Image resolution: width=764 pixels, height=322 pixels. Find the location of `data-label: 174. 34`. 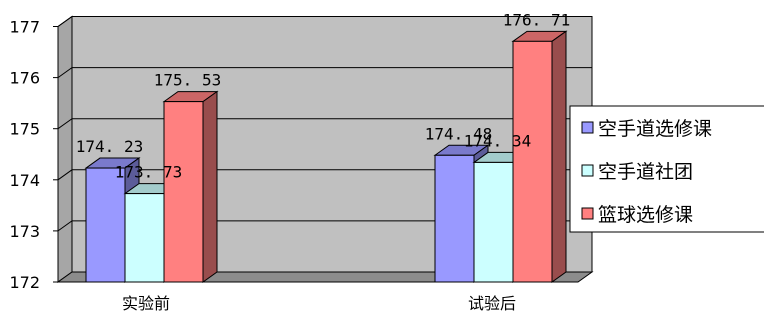

data-label: 174. 34 is located at coordinates (497, 140).